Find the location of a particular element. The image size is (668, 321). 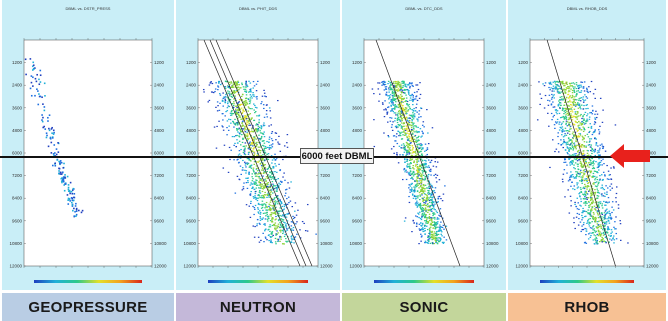

trend-line is located at coordinates (264, 153).